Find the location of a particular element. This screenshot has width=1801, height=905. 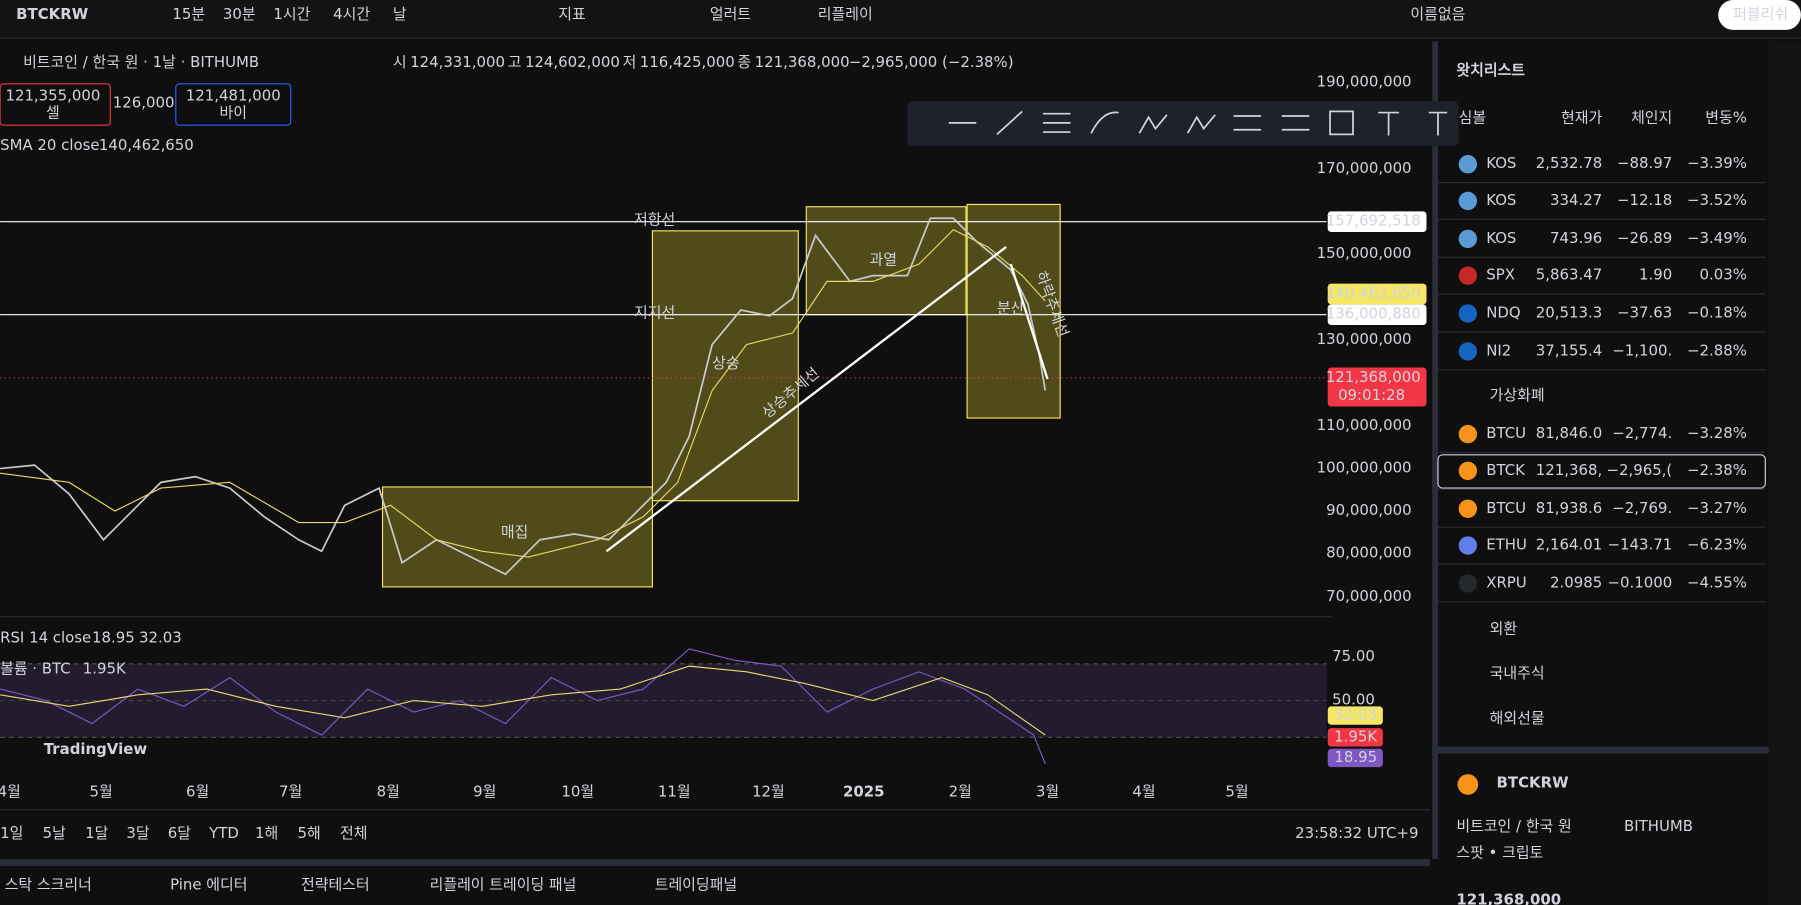

rsi-tag: 32.03 is located at coordinates (1355, 715).